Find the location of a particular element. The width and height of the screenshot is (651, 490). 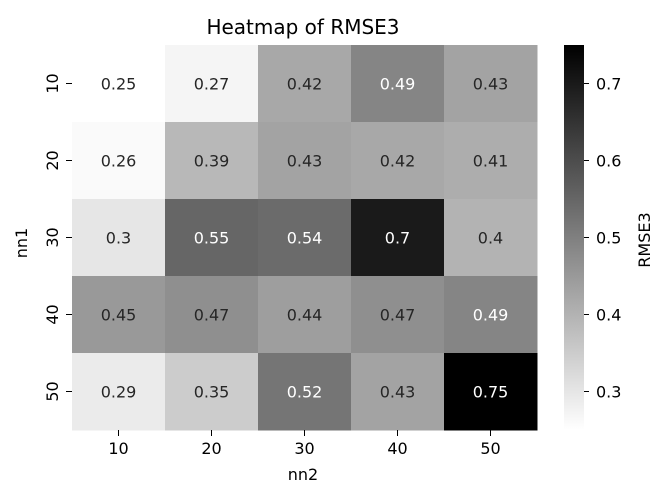

x-tick-label: 20 is located at coordinates (211, 448).